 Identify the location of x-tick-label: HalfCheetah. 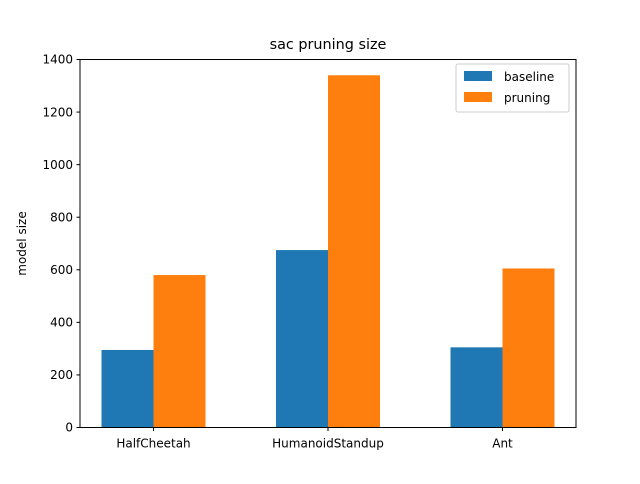
(153, 444).